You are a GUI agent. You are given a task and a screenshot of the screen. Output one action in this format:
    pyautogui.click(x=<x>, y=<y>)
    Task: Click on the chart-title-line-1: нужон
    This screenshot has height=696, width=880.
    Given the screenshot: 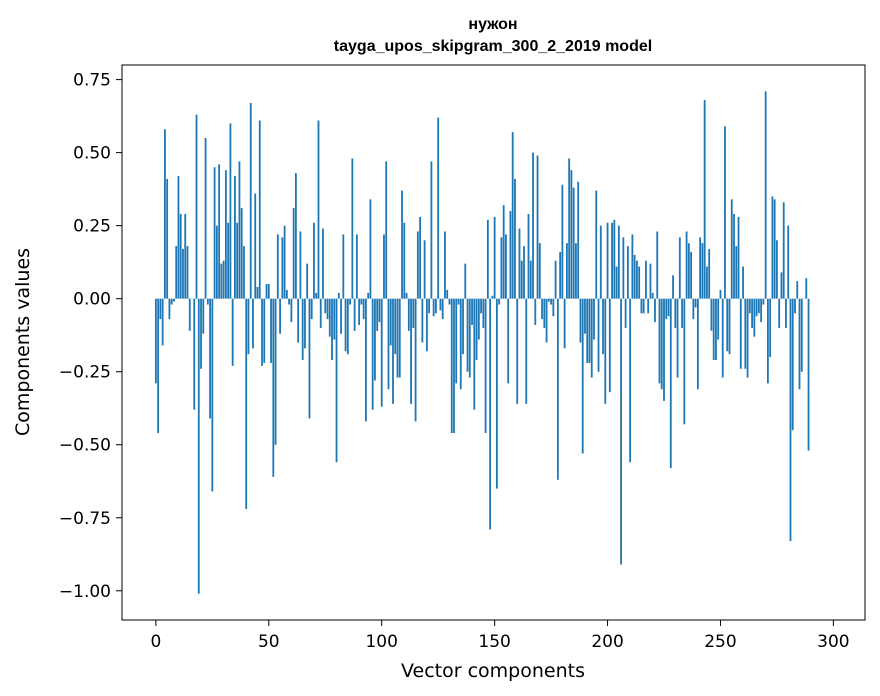 What is the action you would take?
    pyautogui.click(x=492, y=24)
    